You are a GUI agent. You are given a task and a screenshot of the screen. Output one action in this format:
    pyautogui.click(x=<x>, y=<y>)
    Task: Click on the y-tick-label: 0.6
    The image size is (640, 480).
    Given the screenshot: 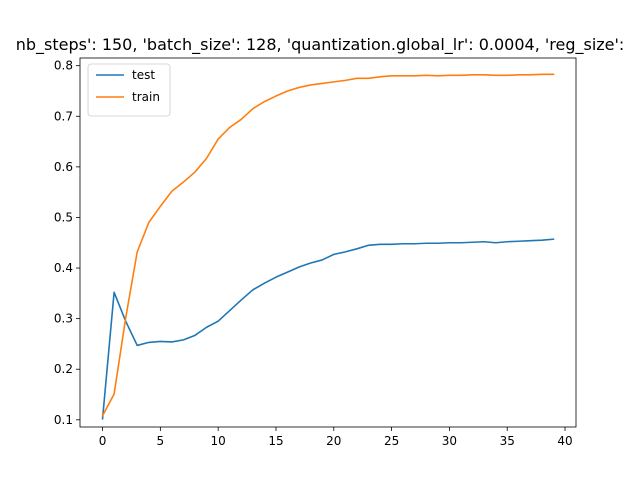 What is the action you would take?
    pyautogui.click(x=63, y=167)
    